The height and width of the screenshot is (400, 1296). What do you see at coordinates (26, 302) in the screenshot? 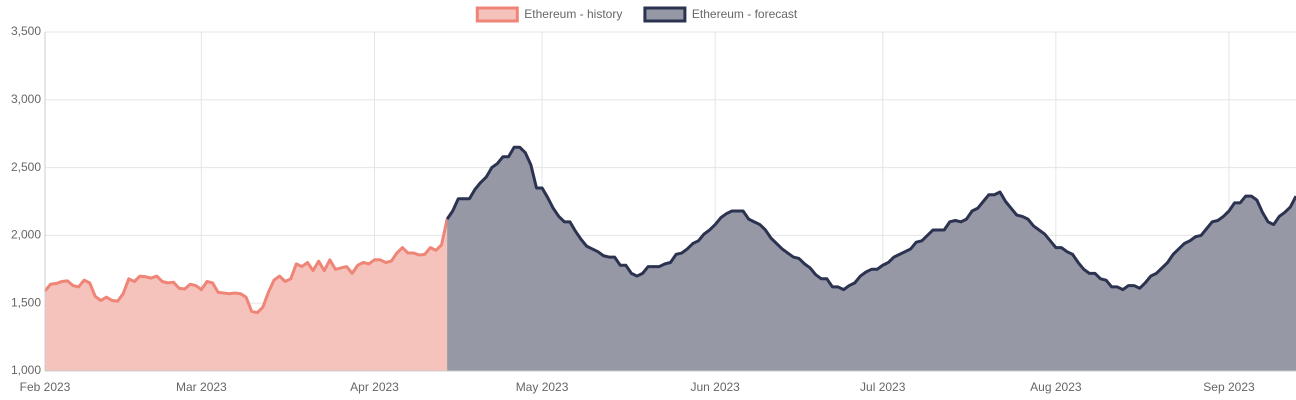
I see `y-tick-label: 1,500` at bounding box center [26, 302].